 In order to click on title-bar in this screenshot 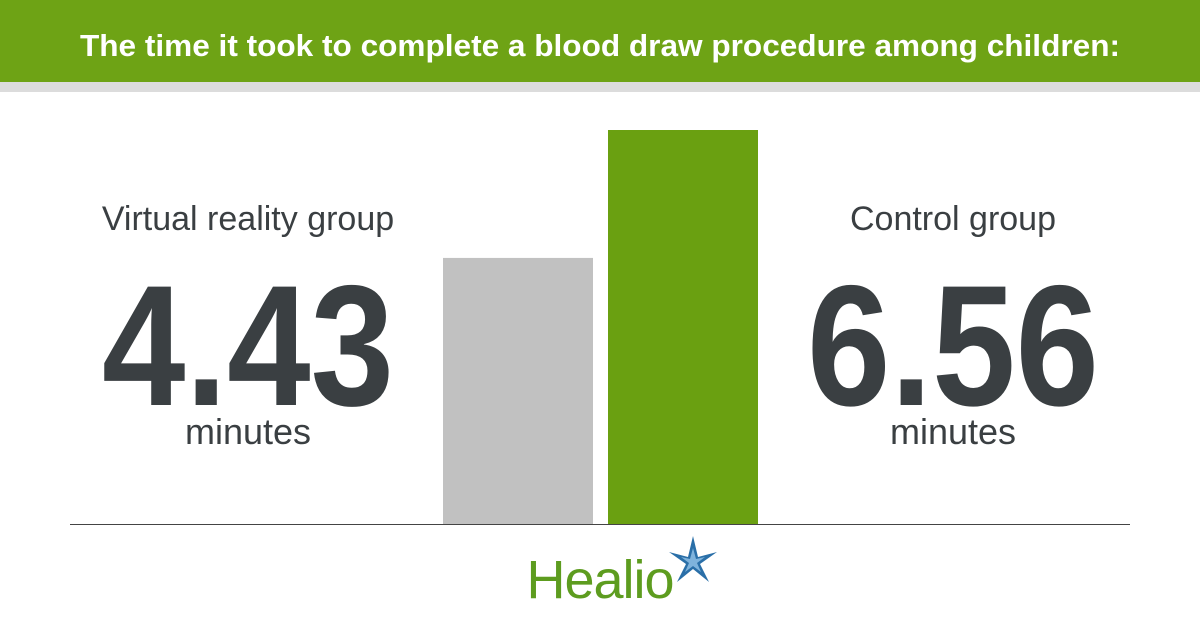, I will do `click(600, 41)`.